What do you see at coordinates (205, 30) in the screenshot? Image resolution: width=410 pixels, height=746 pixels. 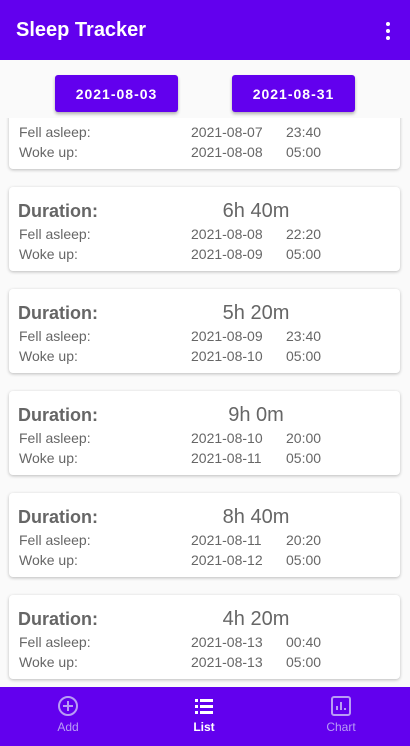 I see `app-bar: Sleep Tracker` at bounding box center [205, 30].